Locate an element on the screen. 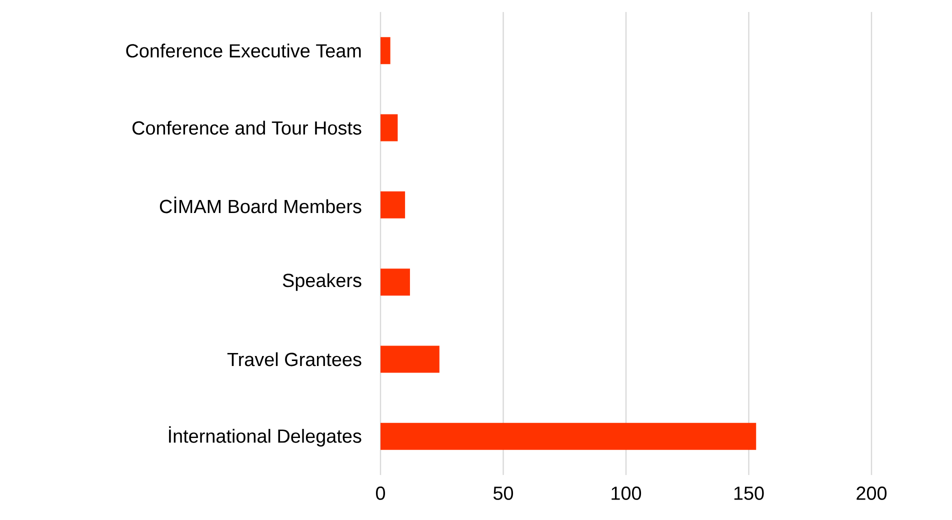  x-tick-label: 100 is located at coordinates (627, 493).